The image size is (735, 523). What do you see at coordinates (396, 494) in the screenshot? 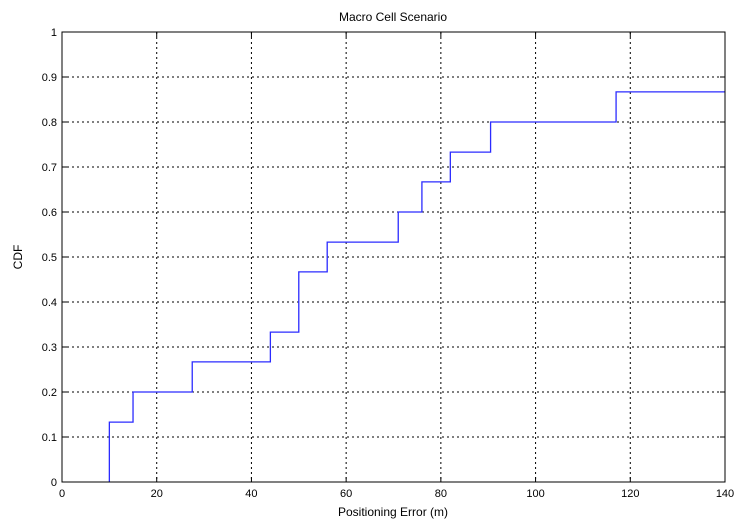
I see `x-tick-labels: 0 20 40 60 80 100 120 140` at bounding box center [396, 494].